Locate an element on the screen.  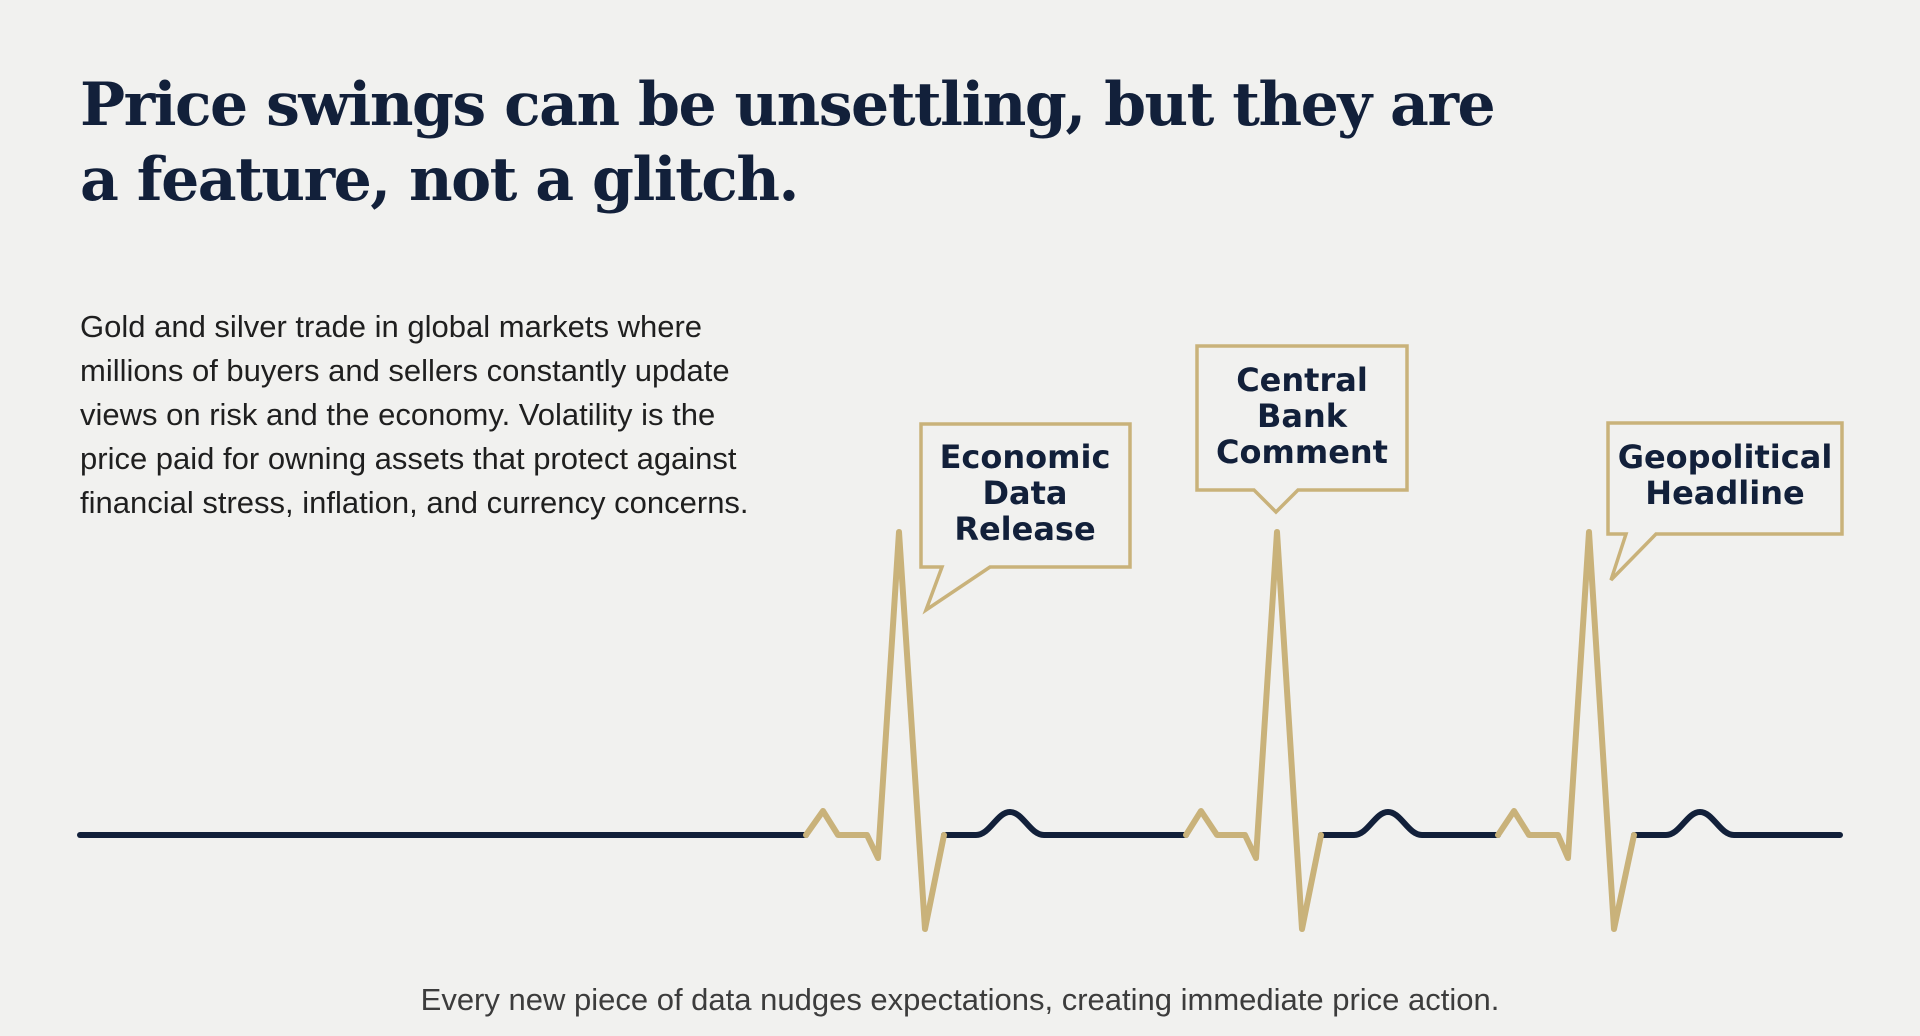
callout-line: Data is located at coordinates (1024, 493).